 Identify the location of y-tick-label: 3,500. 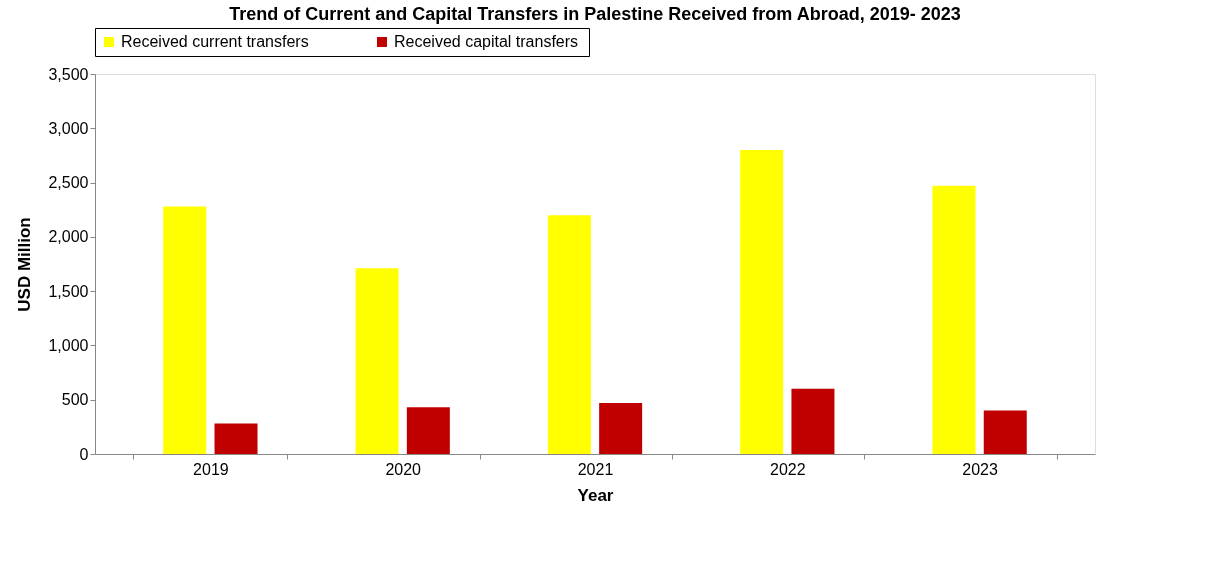
(68, 74).